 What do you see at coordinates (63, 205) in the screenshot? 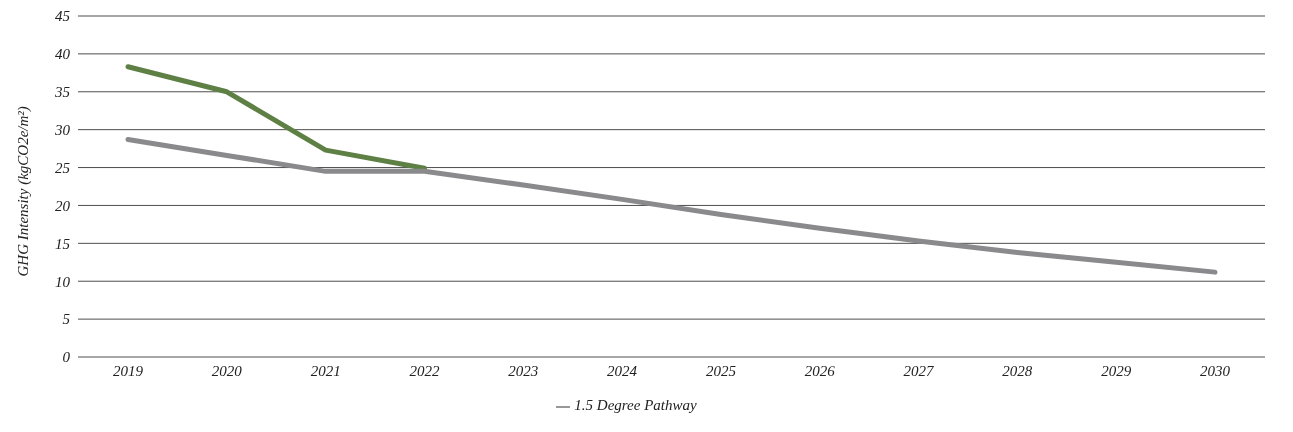
I see `y-tick-label: 20` at bounding box center [63, 205].